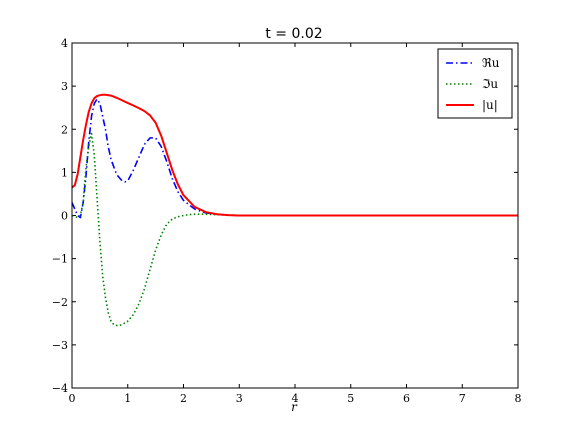 The height and width of the screenshot is (432, 576). Describe the element at coordinates (294, 407) in the screenshot. I see `x-axis-label: r` at that location.